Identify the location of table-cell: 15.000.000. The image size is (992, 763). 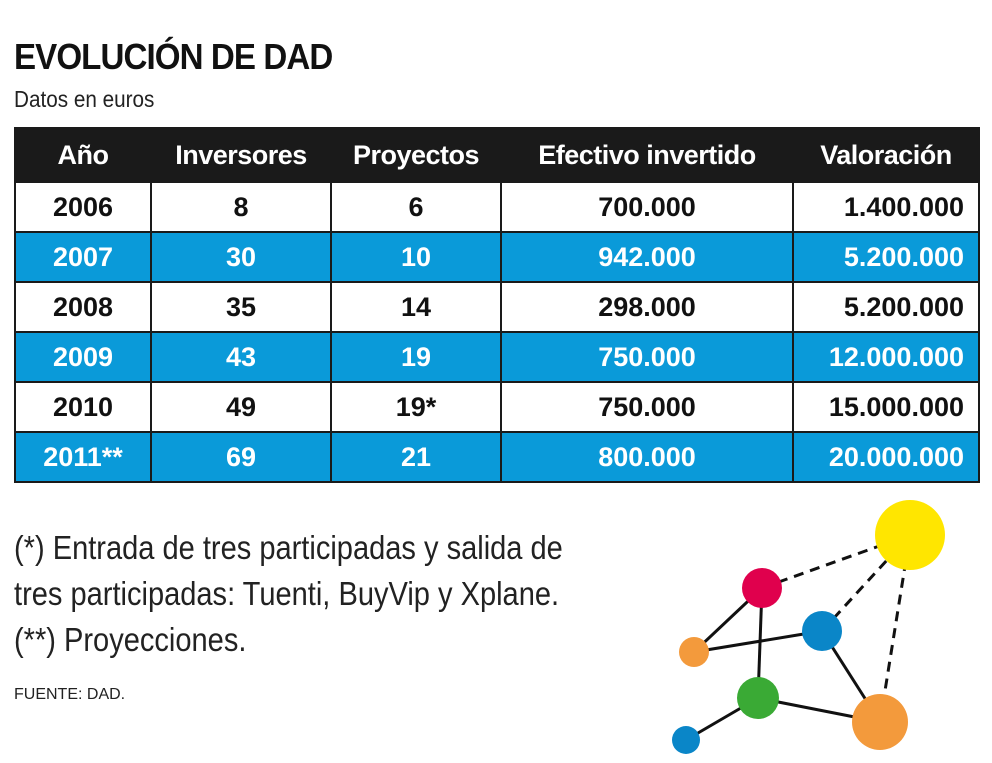
(886, 407).